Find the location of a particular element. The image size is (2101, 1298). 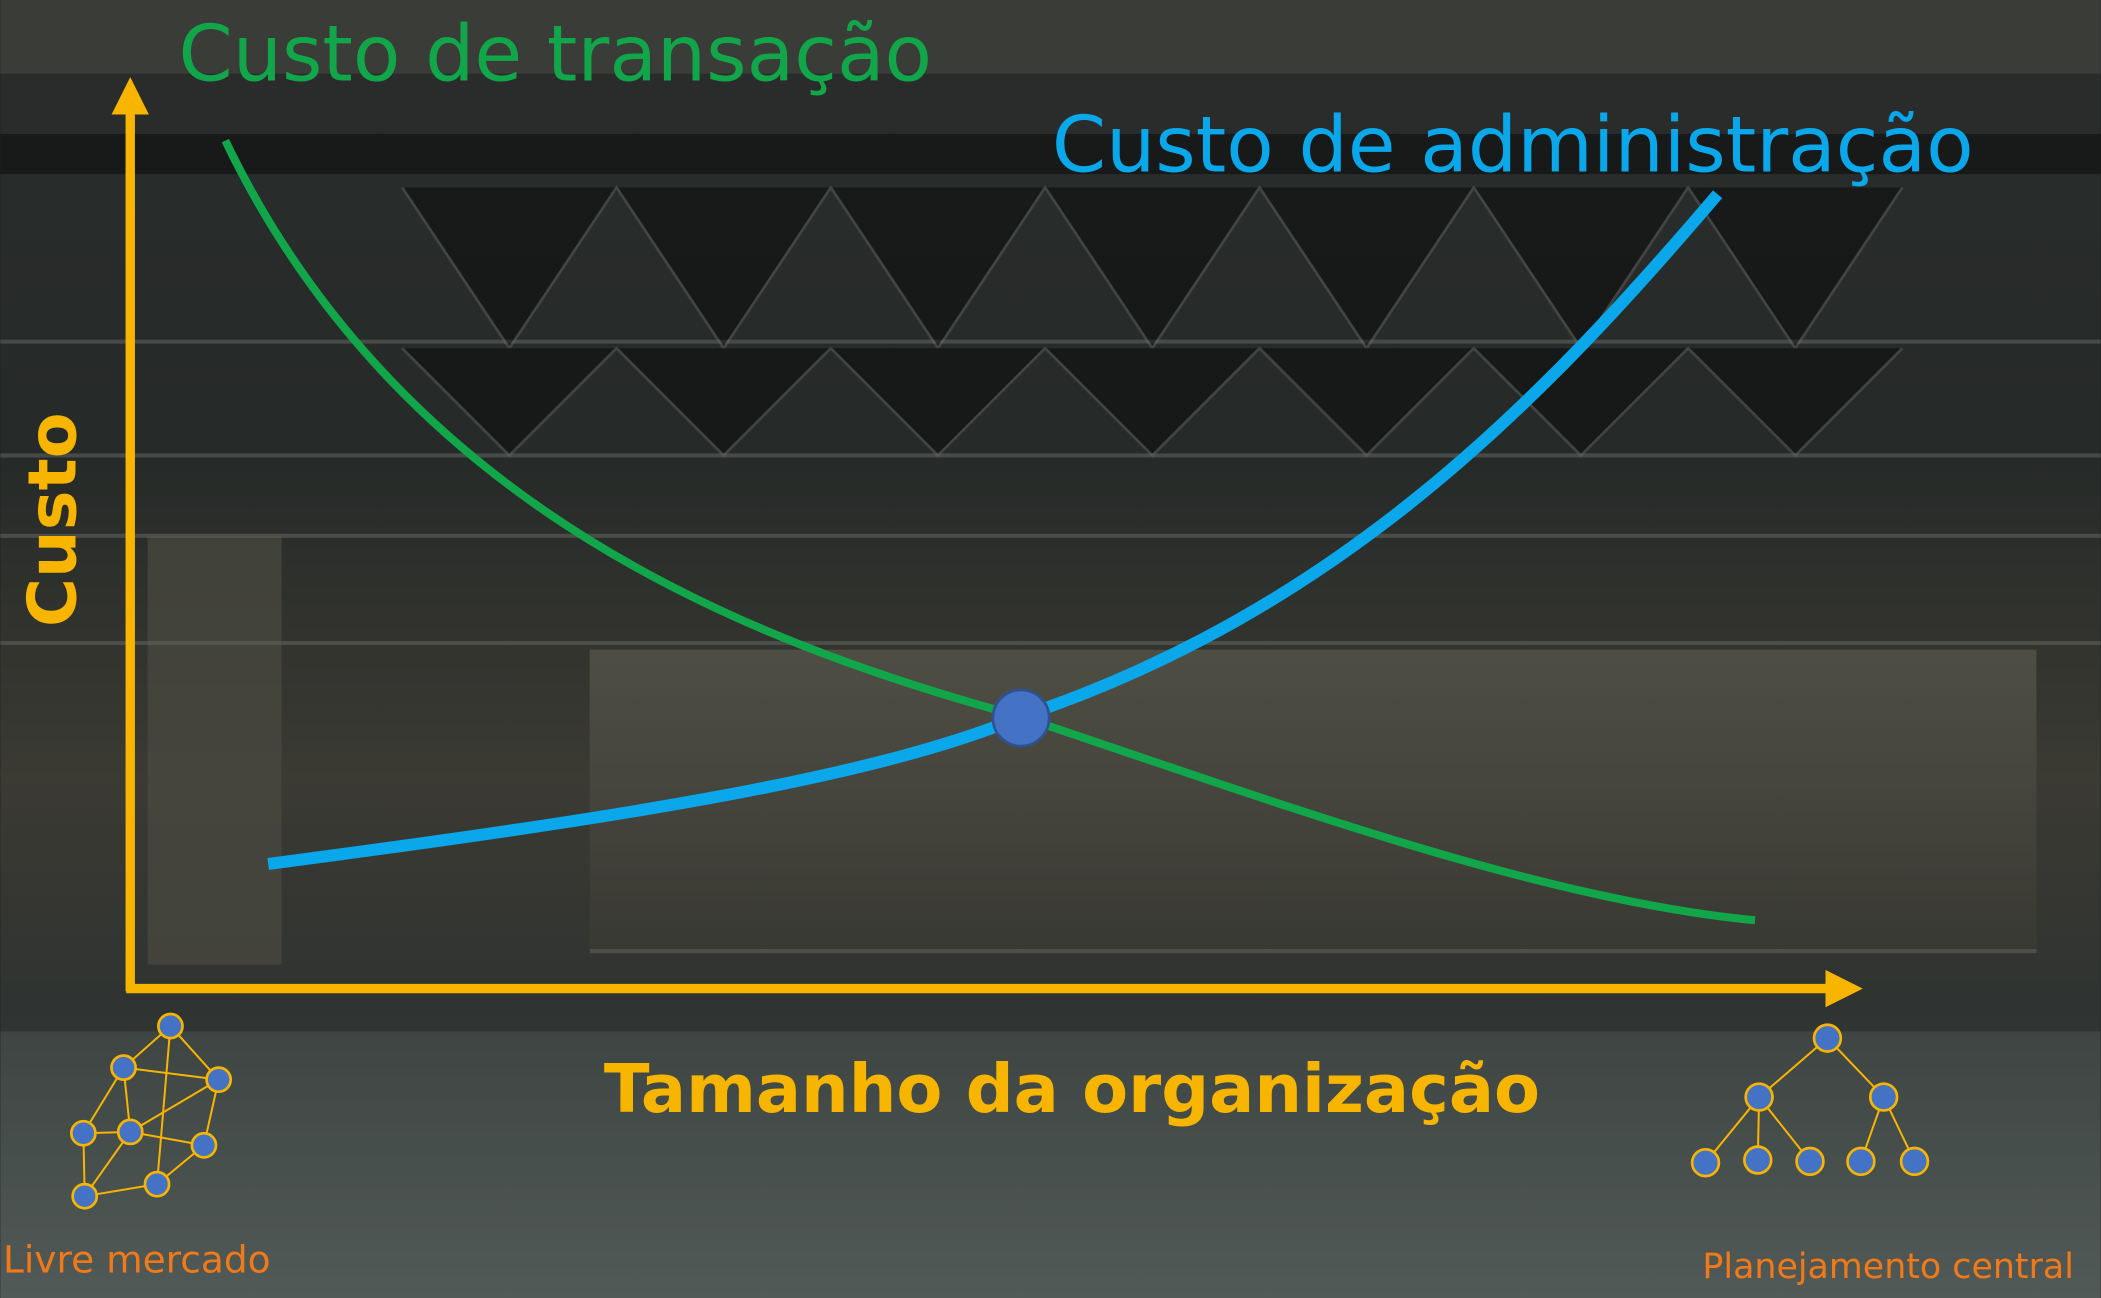

x-axis-title: Tamanho da organização is located at coordinates (1072, 1089).